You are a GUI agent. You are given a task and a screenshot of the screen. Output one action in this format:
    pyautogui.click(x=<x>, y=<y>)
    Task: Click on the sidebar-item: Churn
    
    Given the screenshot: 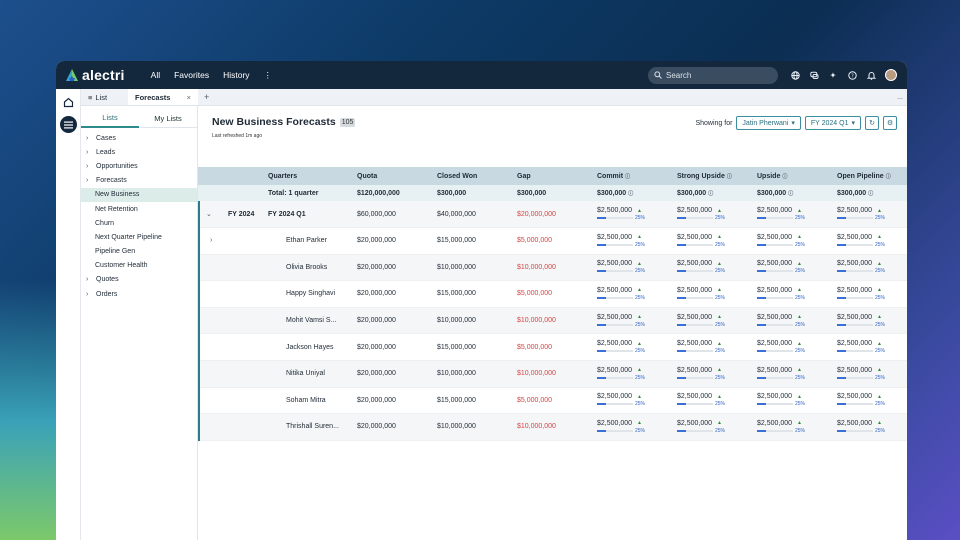 What is the action you would take?
    pyautogui.click(x=139, y=223)
    